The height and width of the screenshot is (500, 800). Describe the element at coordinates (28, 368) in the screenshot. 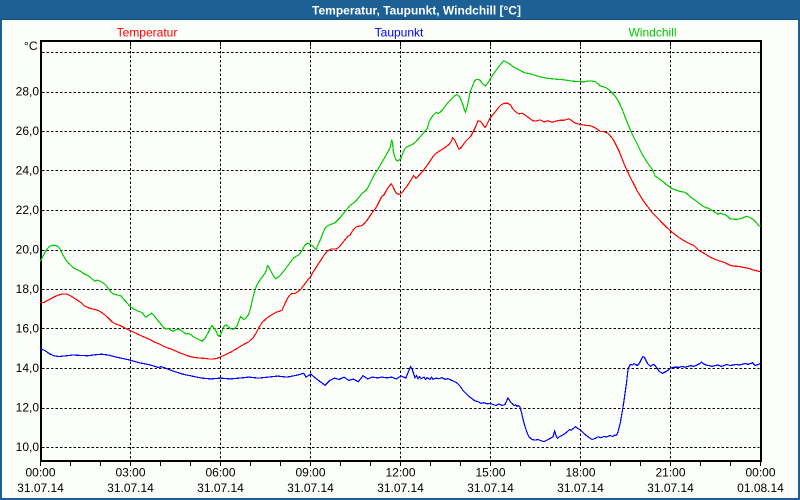

I see `svg-text: 14,0` at that location.